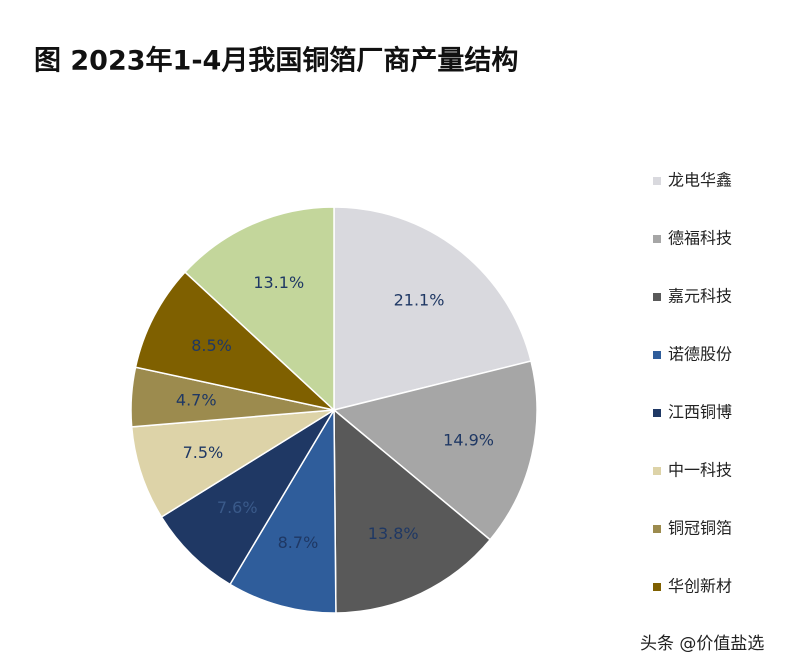 Image resolution: width=808 pixels, height=672 pixels. Describe the element at coordinates (196, 400) in the screenshot. I see `data-label: 4.7%` at that location.